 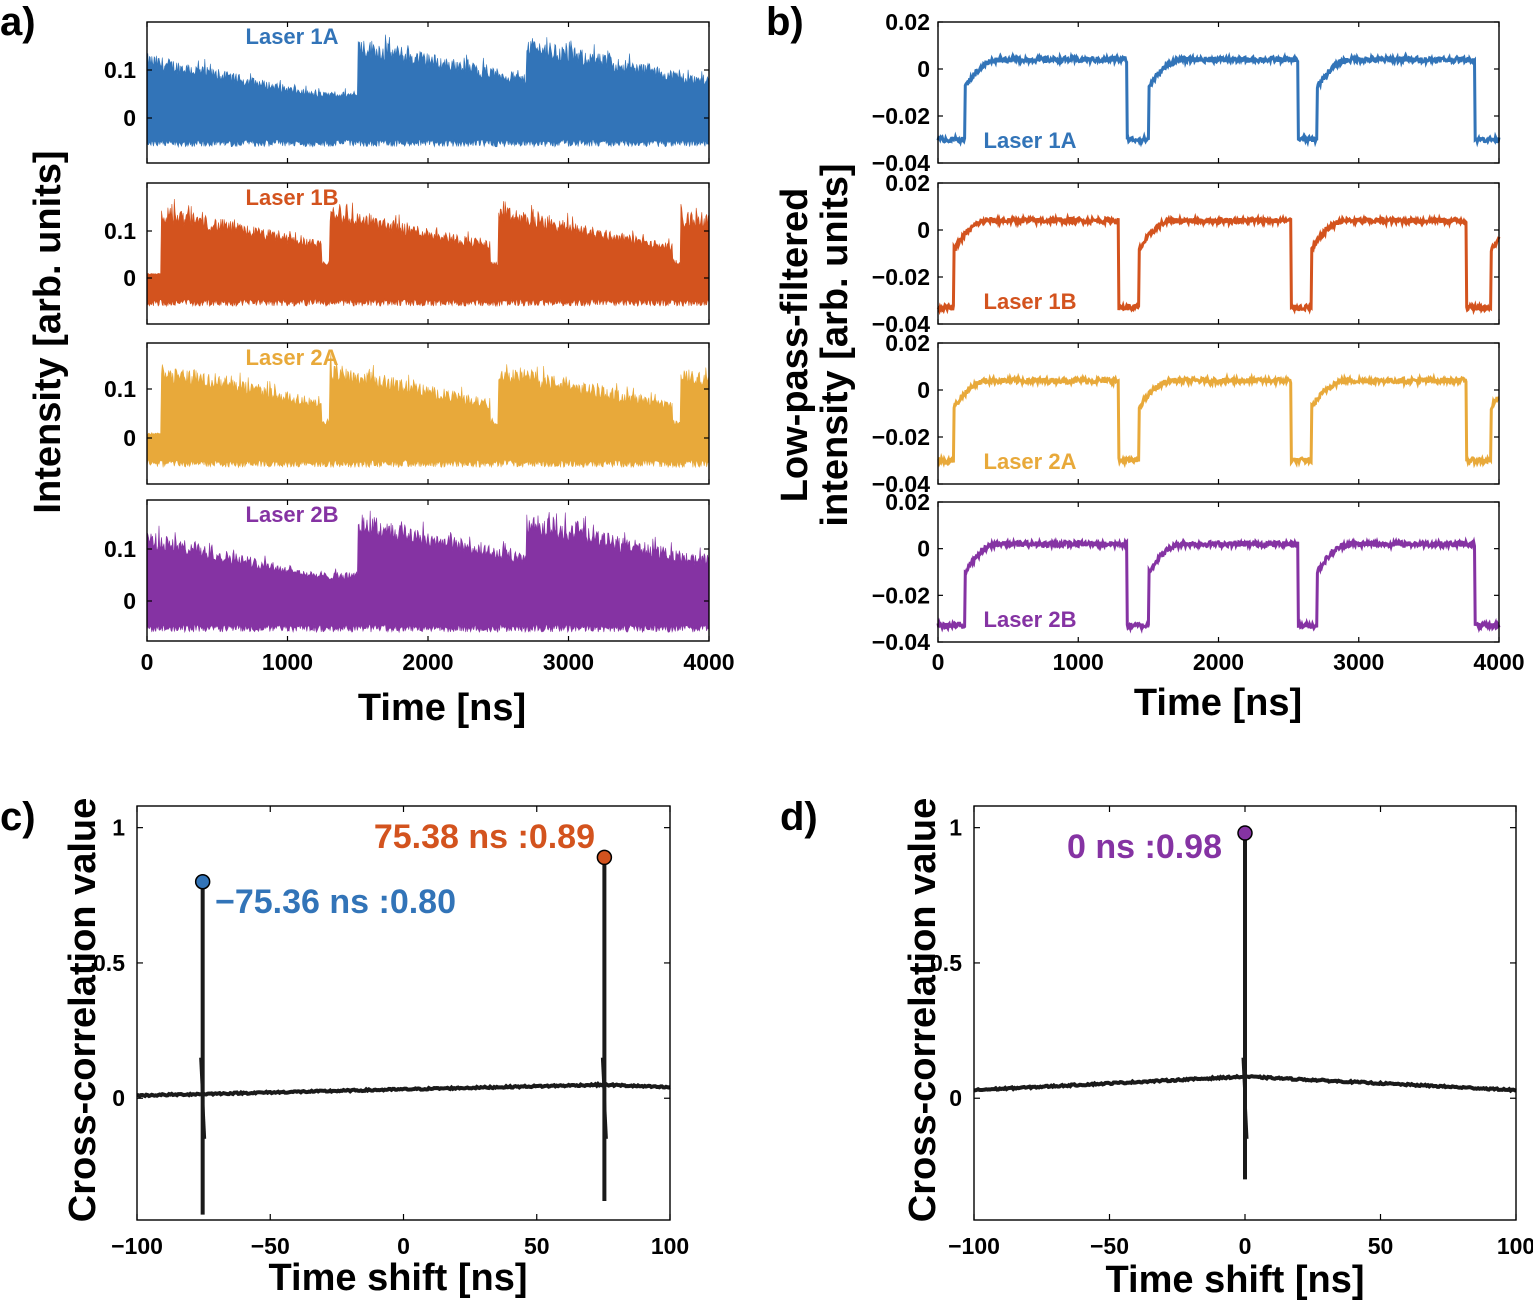 I want to click on panel-a-series-laser-2b: Laser 2B 0.1 0, so click(x=407, y=570).